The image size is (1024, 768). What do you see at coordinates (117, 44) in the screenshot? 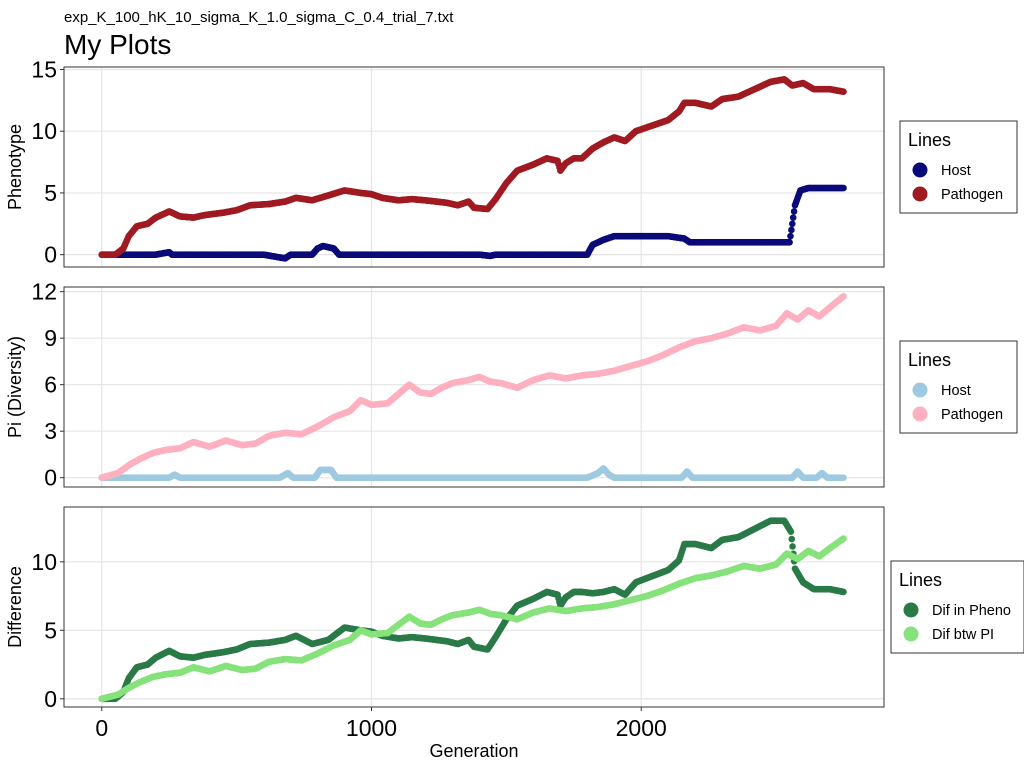
I see `plot-title: My Plots` at bounding box center [117, 44].